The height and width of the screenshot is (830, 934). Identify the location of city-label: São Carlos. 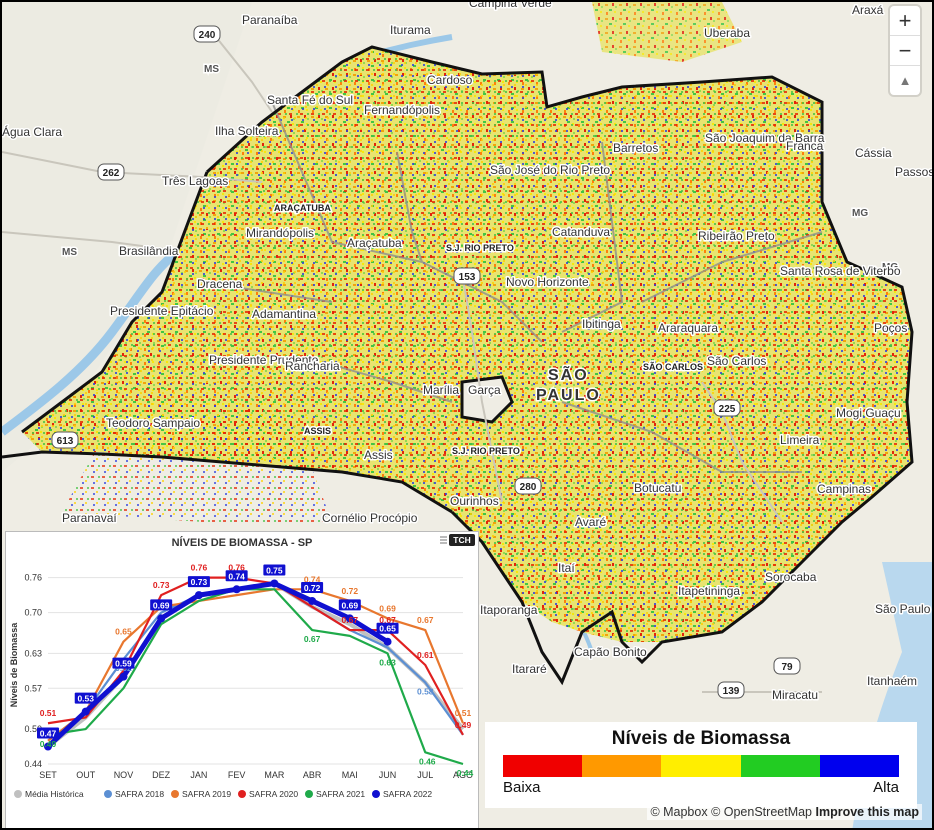
(736, 361).